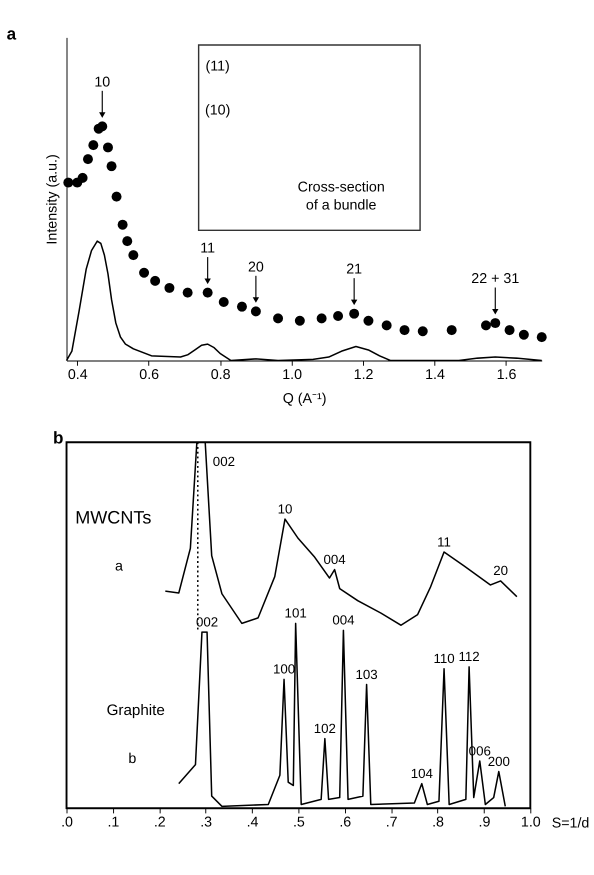 This screenshot has height=875, width=594. Describe the element at coordinates (220, 375) in the screenshot. I see `x-tick-label: 0.8` at that location.